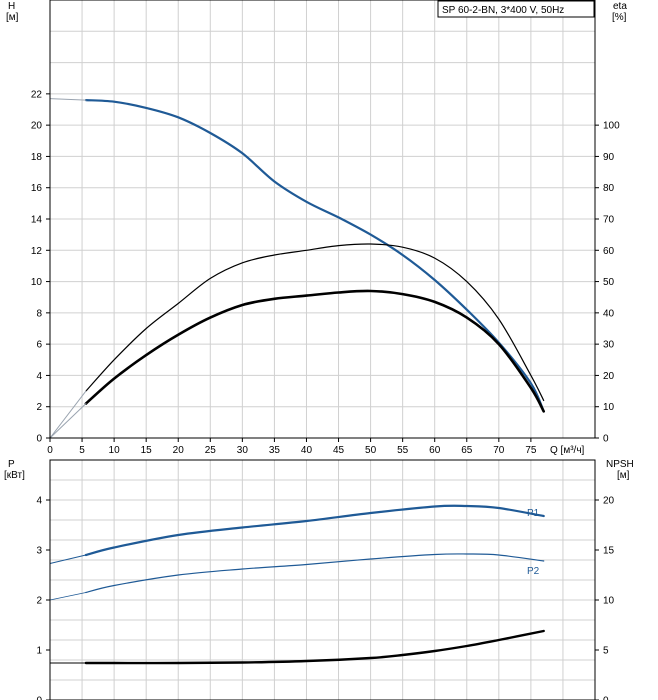 The height and width of the screenshot is (700, 658). I want to click on series-line-eta-thin-ext, so click(68, 414).